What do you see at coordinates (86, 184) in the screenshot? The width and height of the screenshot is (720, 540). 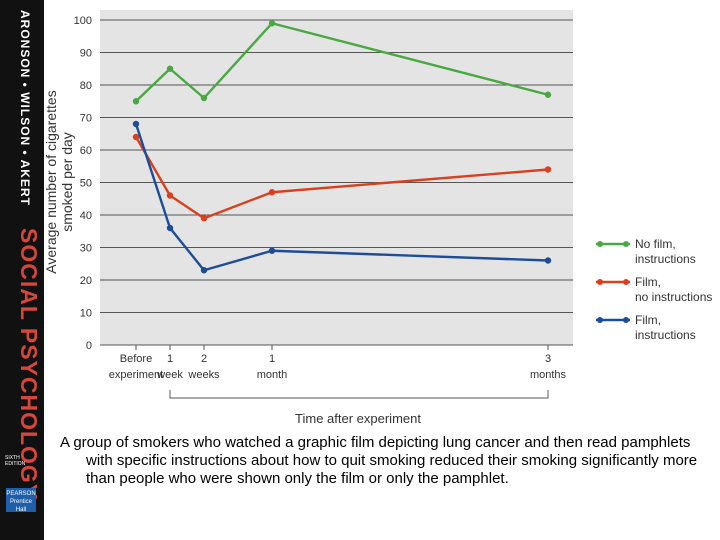 I see `y-tick-label: 50` at bounding box center [86, 184].